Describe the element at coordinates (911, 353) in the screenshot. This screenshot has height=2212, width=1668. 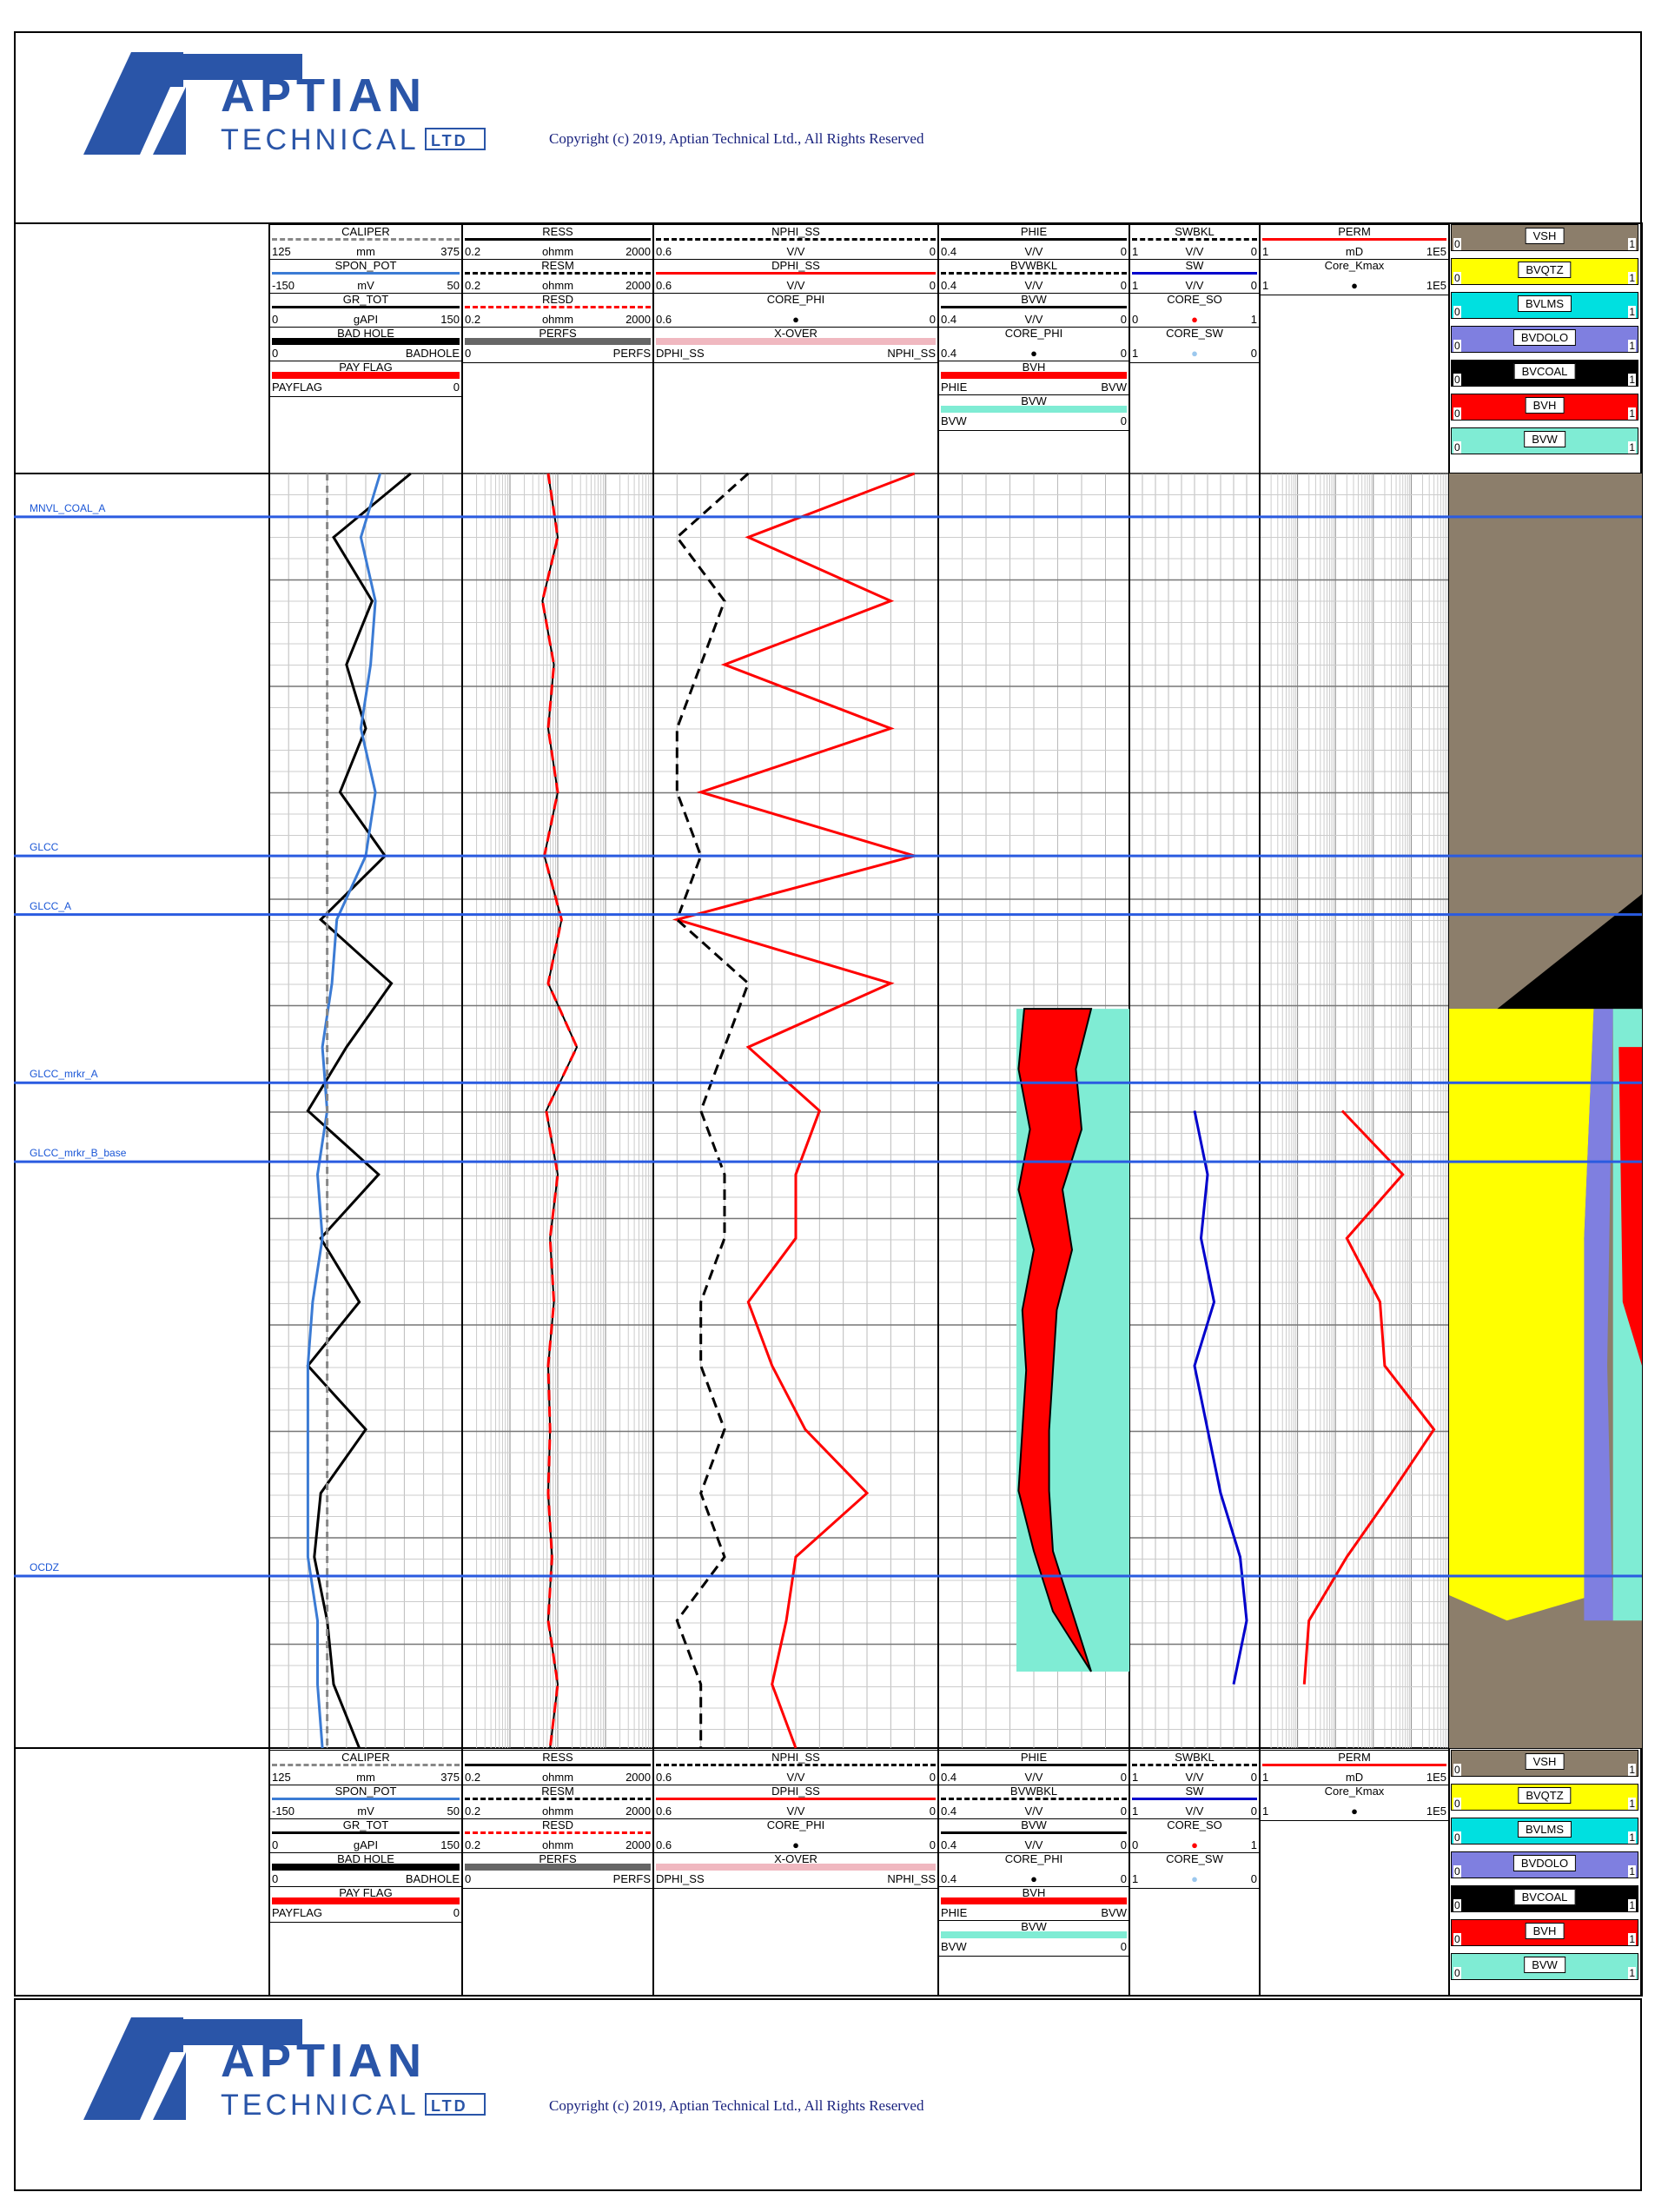
I see `scale-max: NPHI_SS` at that location.